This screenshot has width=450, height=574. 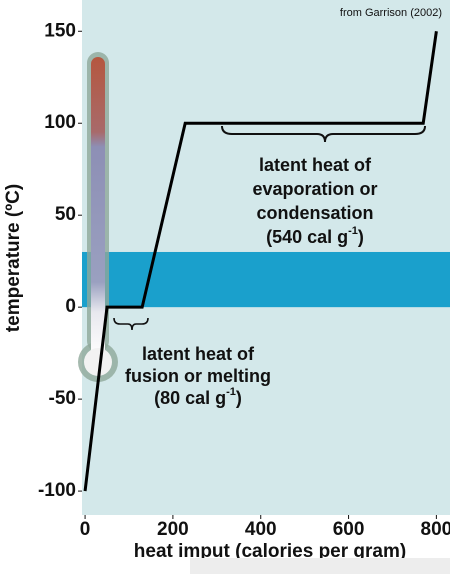 I want to click on y-tick-label: -50, so click(x=62, y=398).